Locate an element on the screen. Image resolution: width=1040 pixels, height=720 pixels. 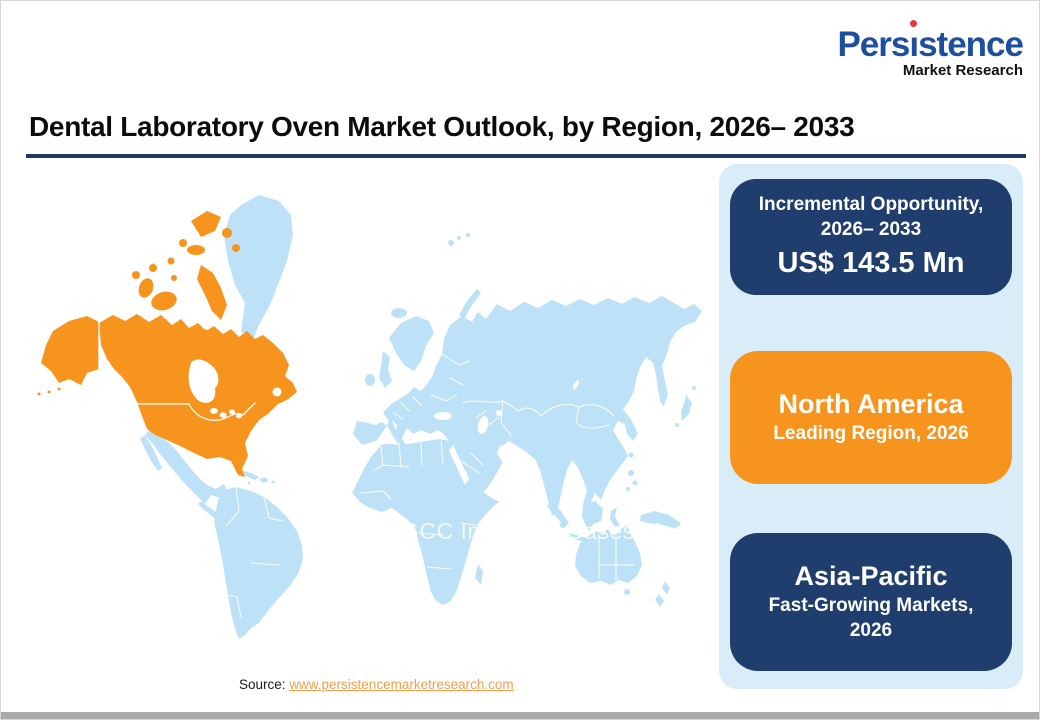
australia is located at coordinates (608, 555).